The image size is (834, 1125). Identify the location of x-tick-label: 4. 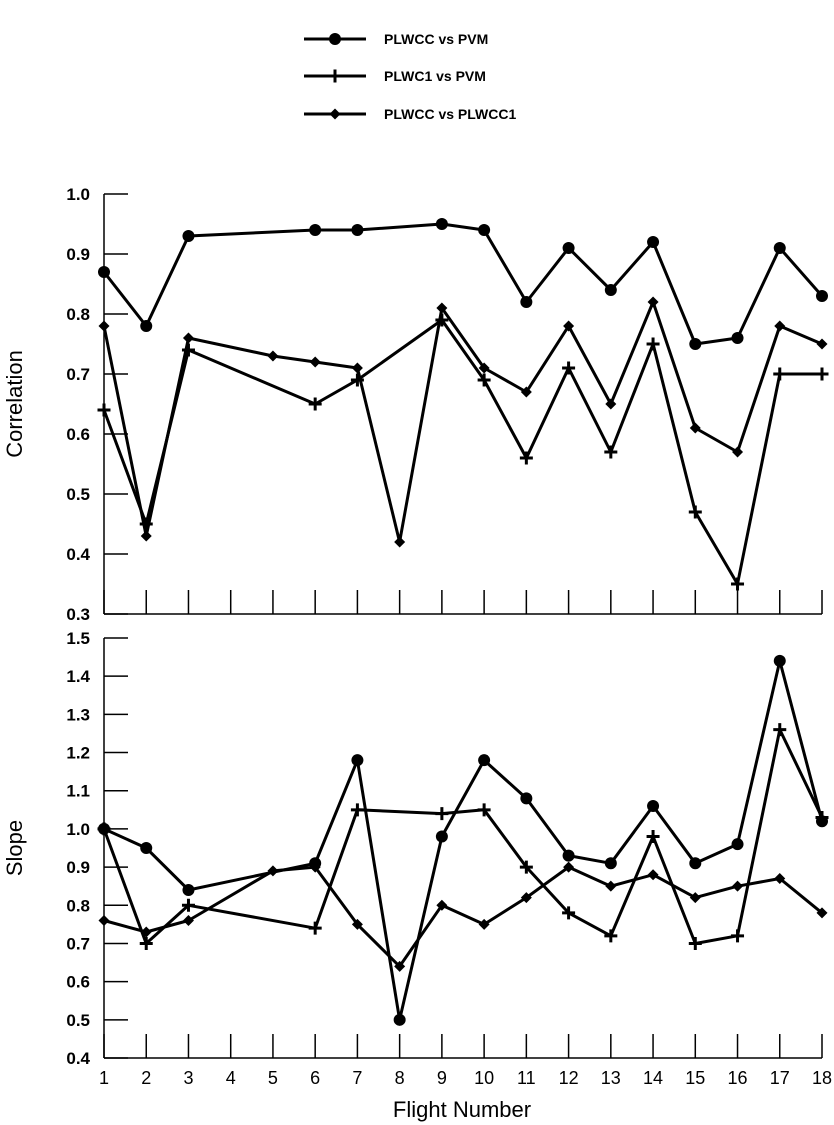
(231, 1078).